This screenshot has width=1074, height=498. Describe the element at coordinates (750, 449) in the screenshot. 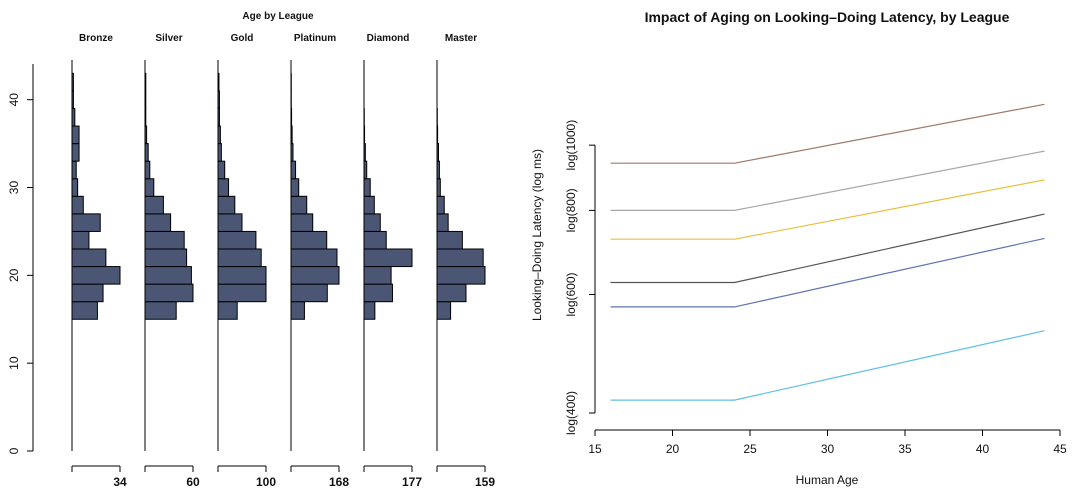

I see `x-tick-label: 25` at that location.